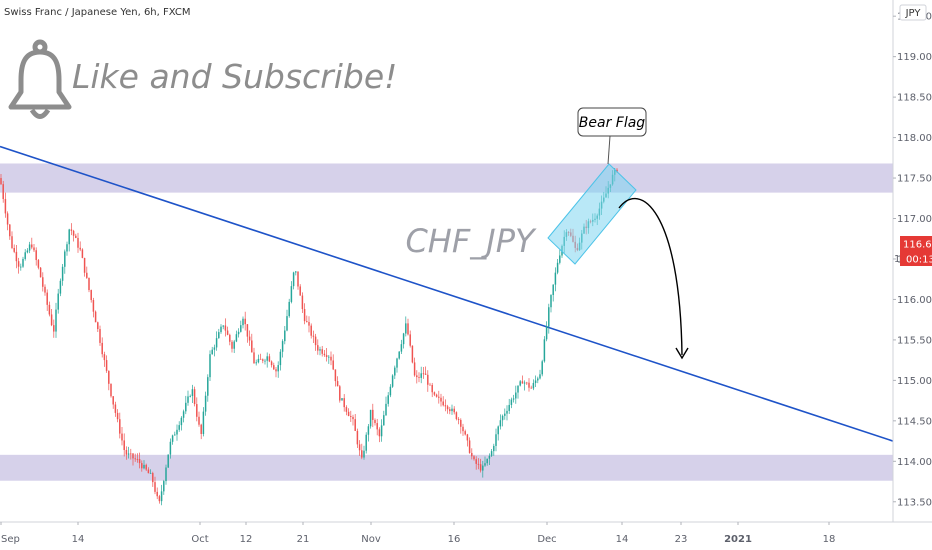 The image size is (932, 550). Describe the element at coordinates (653, 279) in the screenshot. I see `projection-arrow` at that location.